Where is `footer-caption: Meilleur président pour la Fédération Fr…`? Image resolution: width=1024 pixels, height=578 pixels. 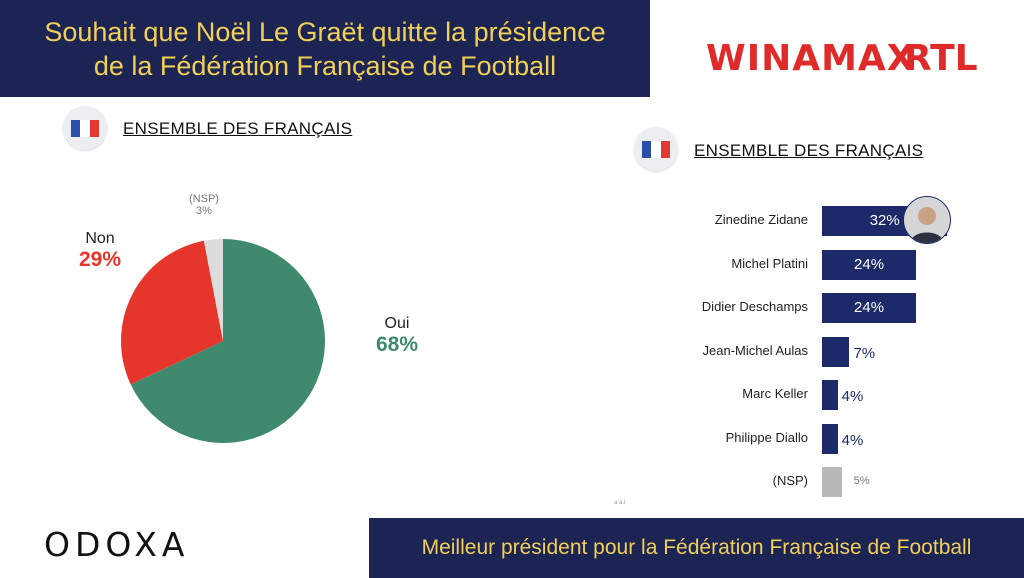 footer-caption: Meilleur président pour la Fédération Fr… is located at coordinates (696, 547).